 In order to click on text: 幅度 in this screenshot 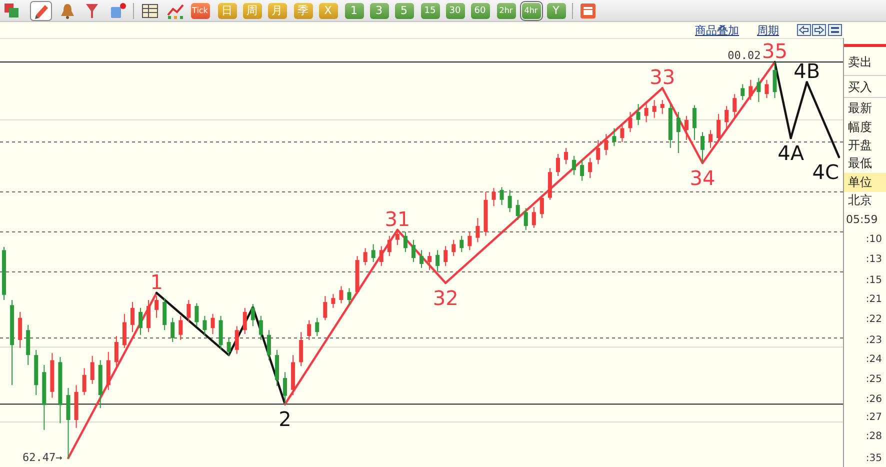, I will do `click(860, 127)`.